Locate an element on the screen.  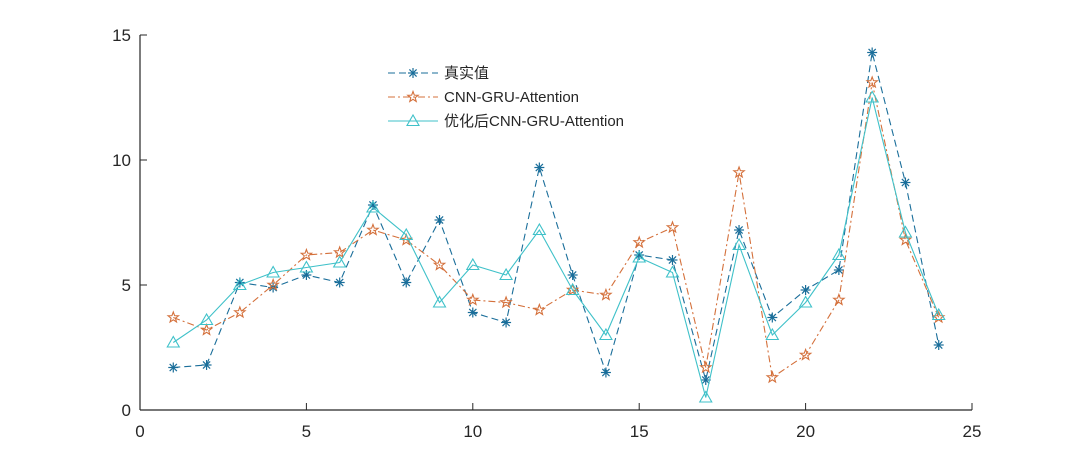
x-tick-label: 5 is located at coordinates (306, 431).